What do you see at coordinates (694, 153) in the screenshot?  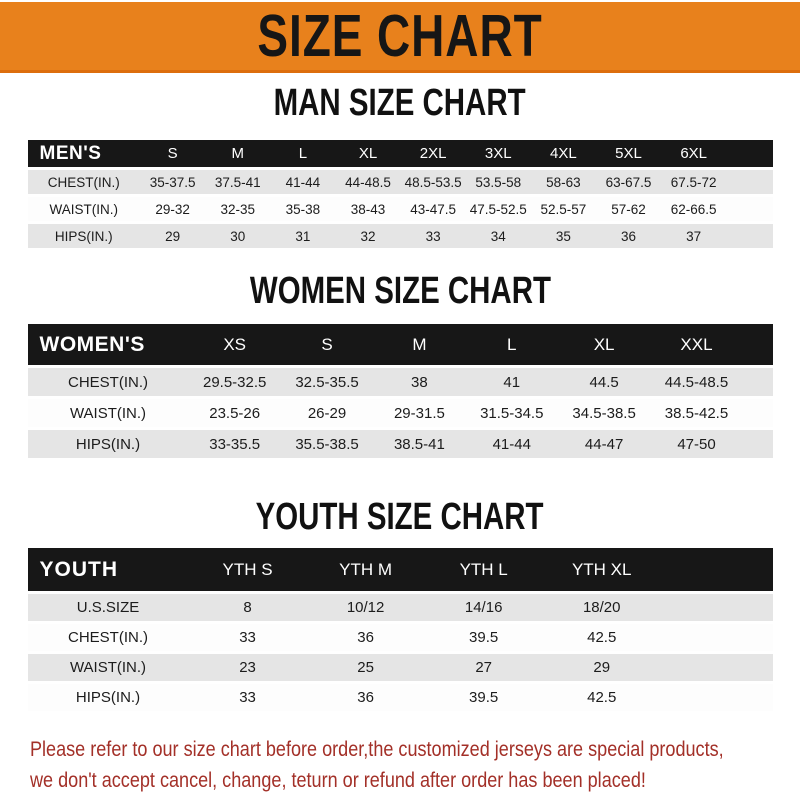 I see `size-column-header: 6XL` at bounding box center [694, 153].